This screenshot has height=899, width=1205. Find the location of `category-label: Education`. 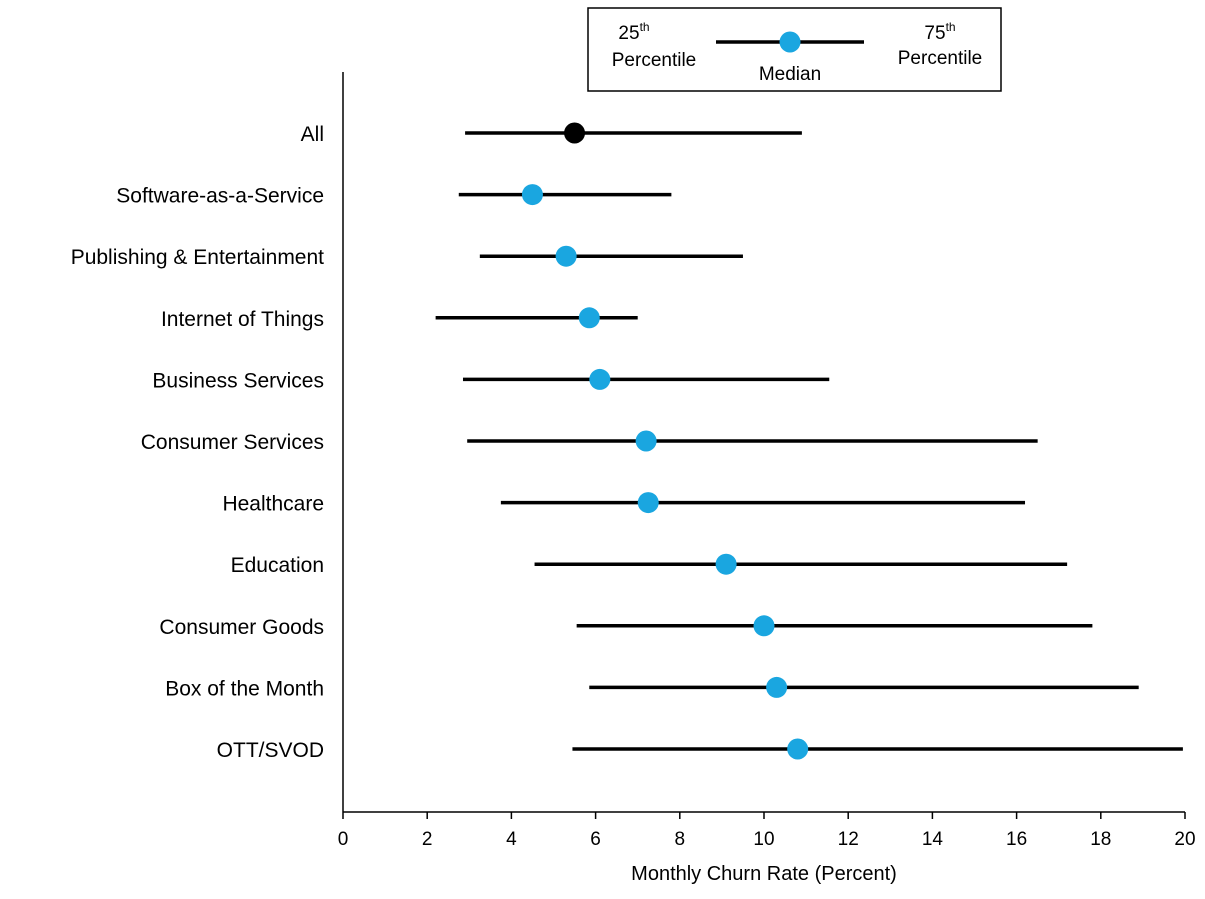

category-label: Education is located at coordinates (277, 565).